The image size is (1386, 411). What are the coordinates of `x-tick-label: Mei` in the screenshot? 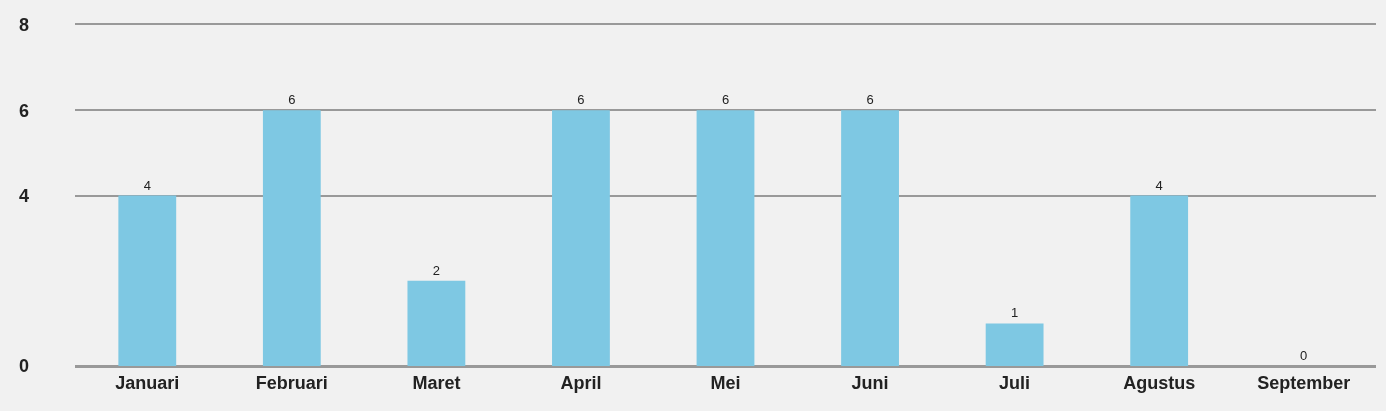 It's located at (725, 383).